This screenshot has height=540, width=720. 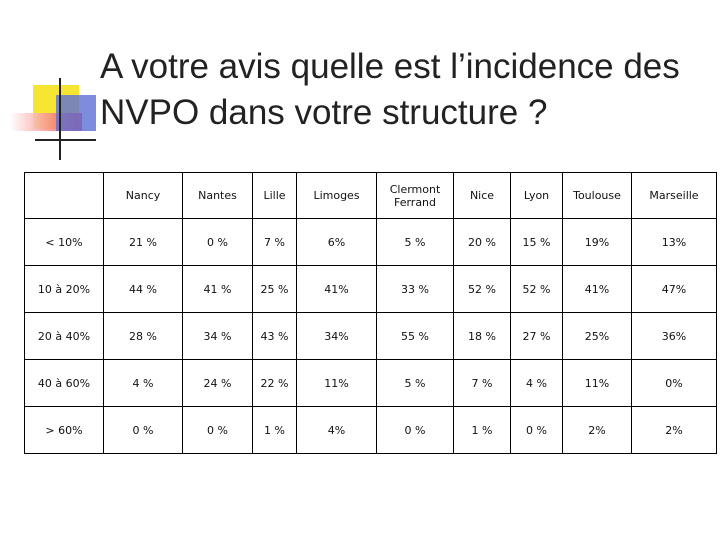 I want to click on cell: 55 %, so click(x=415, y=336).